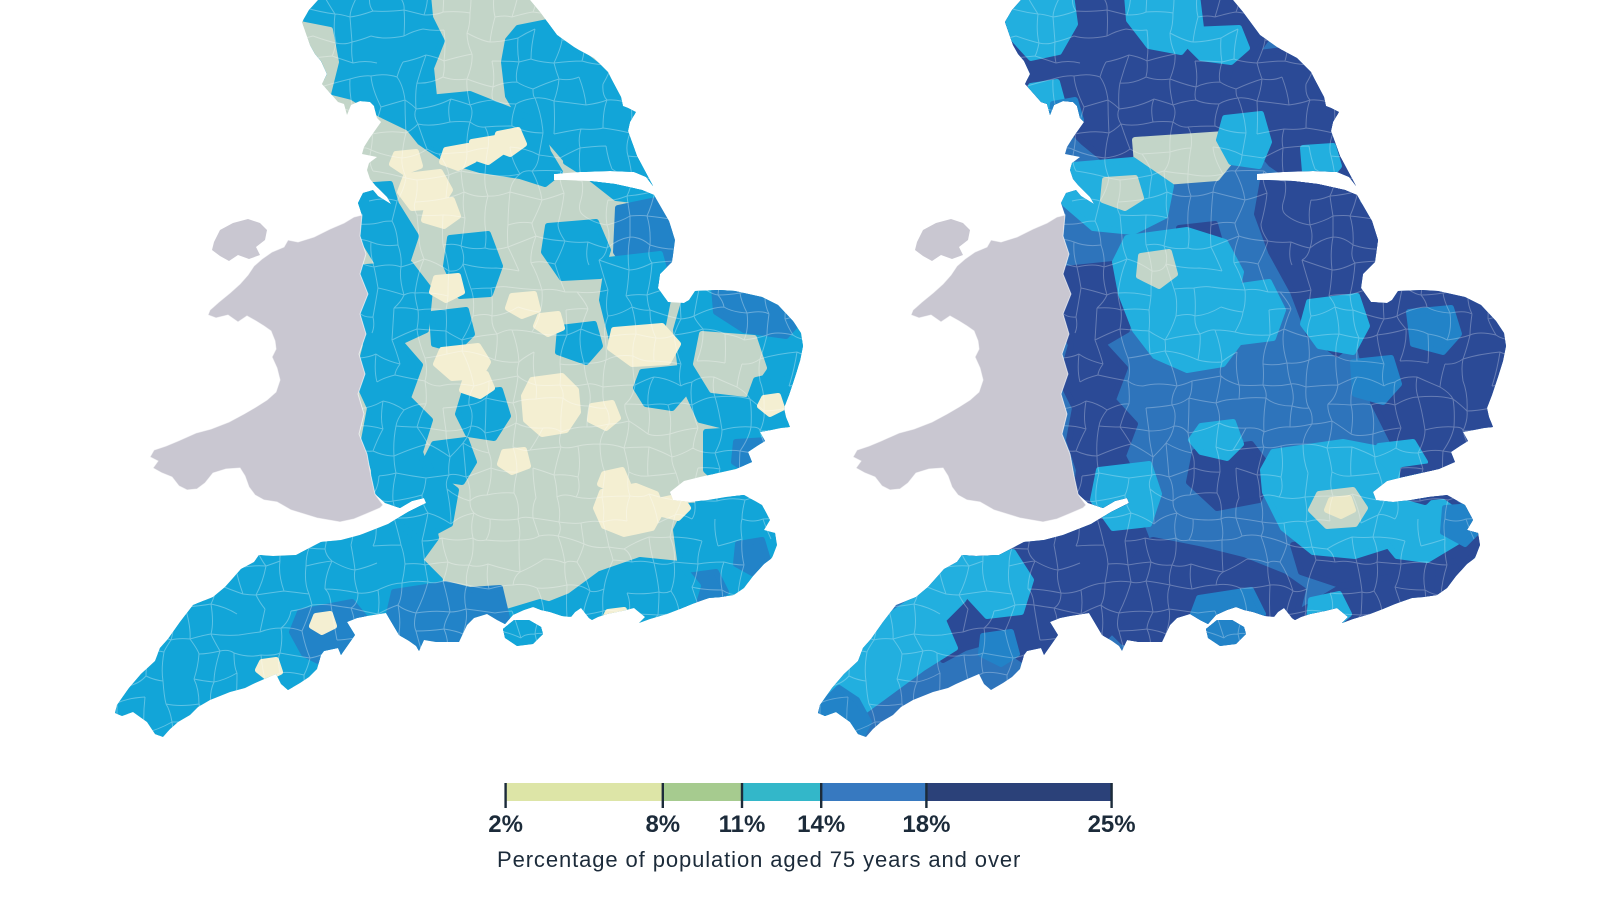 This screenshot has width=1600, height=900. What do you see at coordinates (1112, 824) in the screenshot?
I see `svg-text: 25%` at bounding box center [1112, 824].